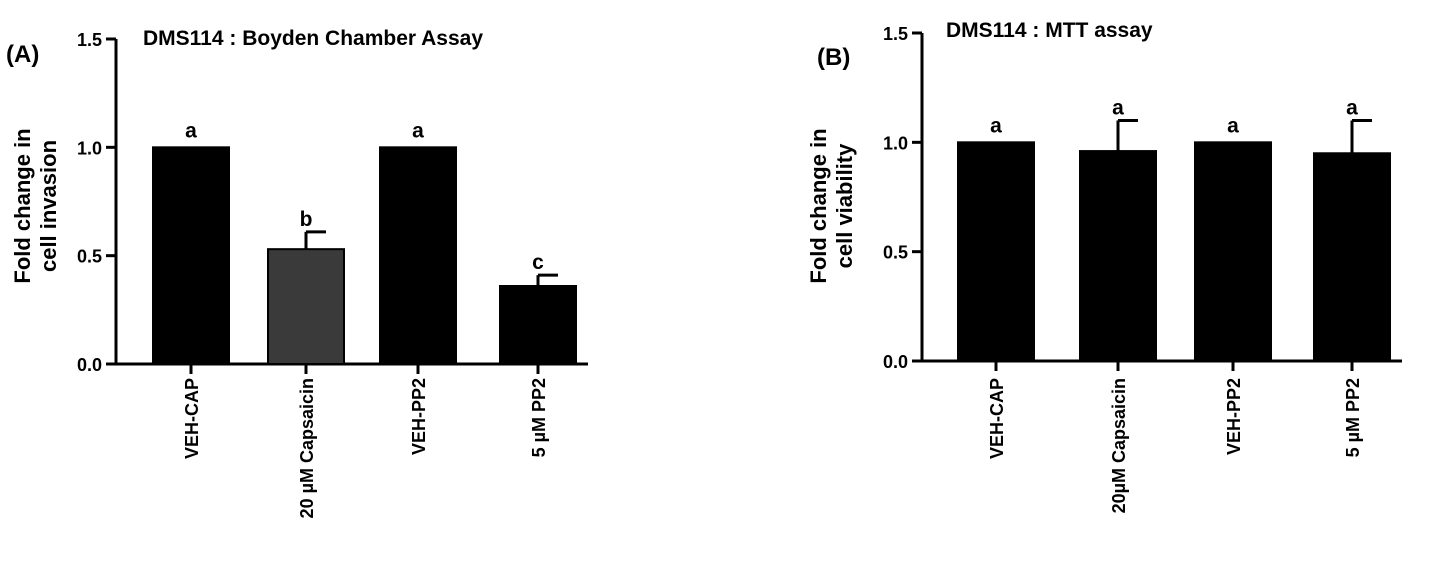 This screenshot has height=580, width=1438. I want to click on category-label-b: 5 µM PP2, so click(1353, 417).